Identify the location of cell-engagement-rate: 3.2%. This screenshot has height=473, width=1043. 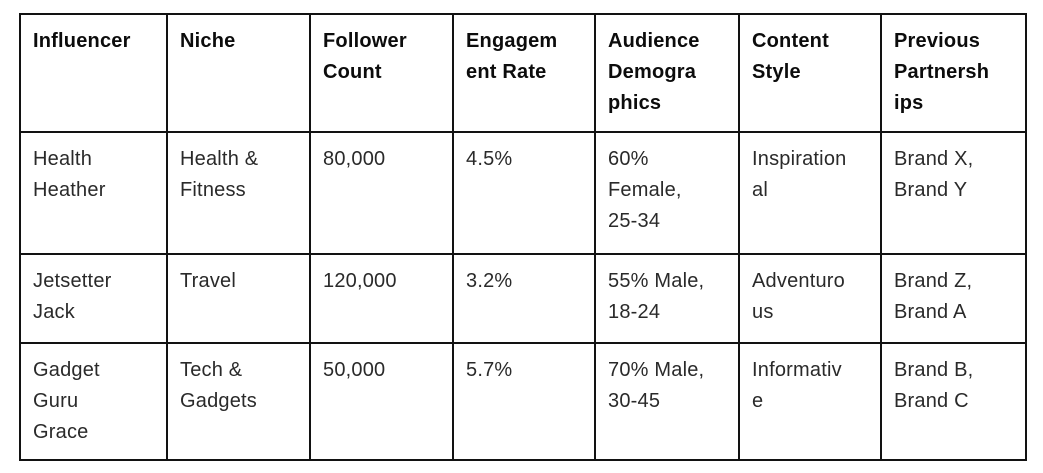
(524, 298).